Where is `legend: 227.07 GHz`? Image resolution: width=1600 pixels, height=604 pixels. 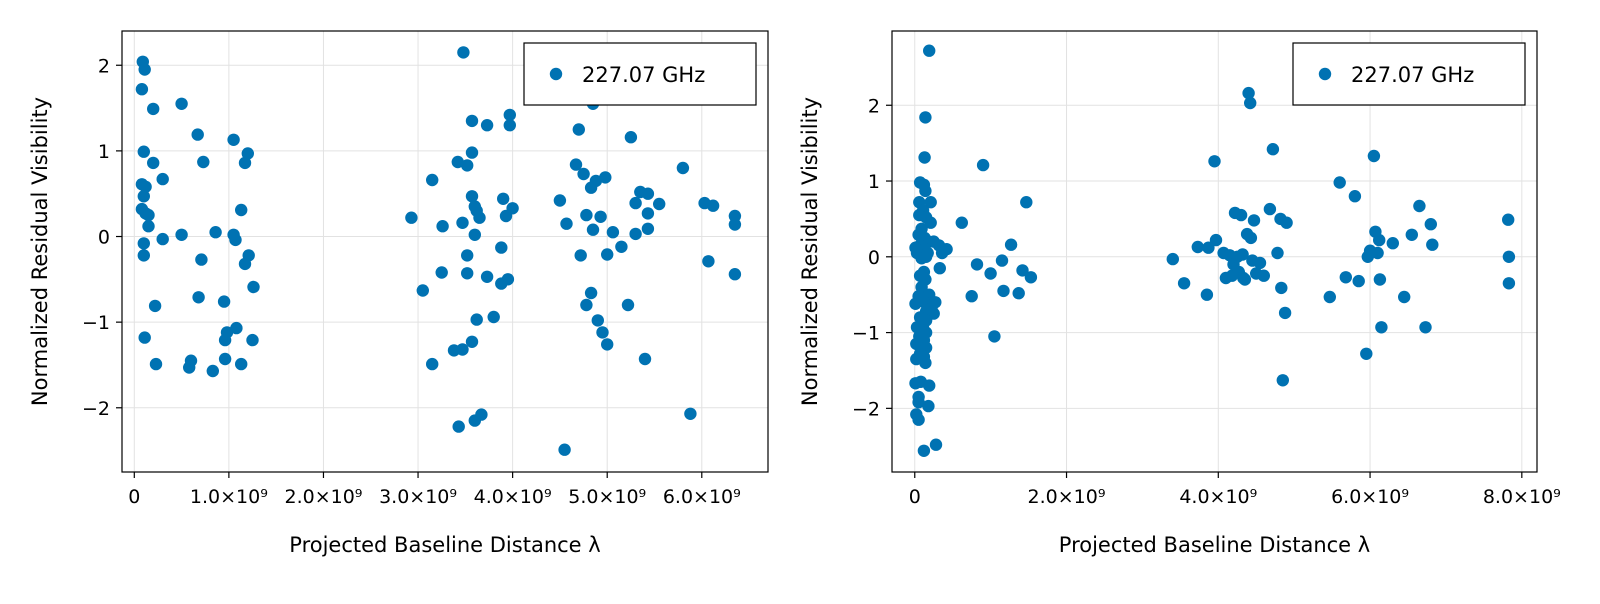
legend: 227.07 GHz is located at coordinates (640, 74).